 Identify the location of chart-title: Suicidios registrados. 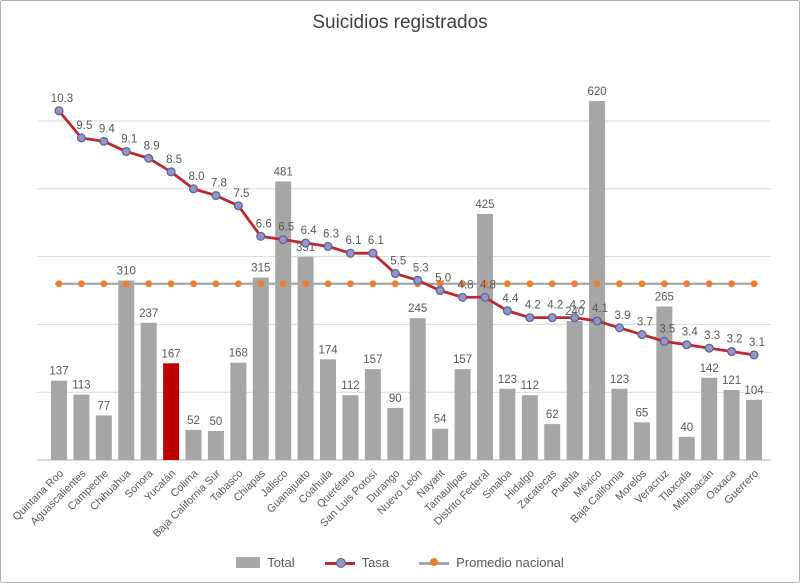
(400, 22).